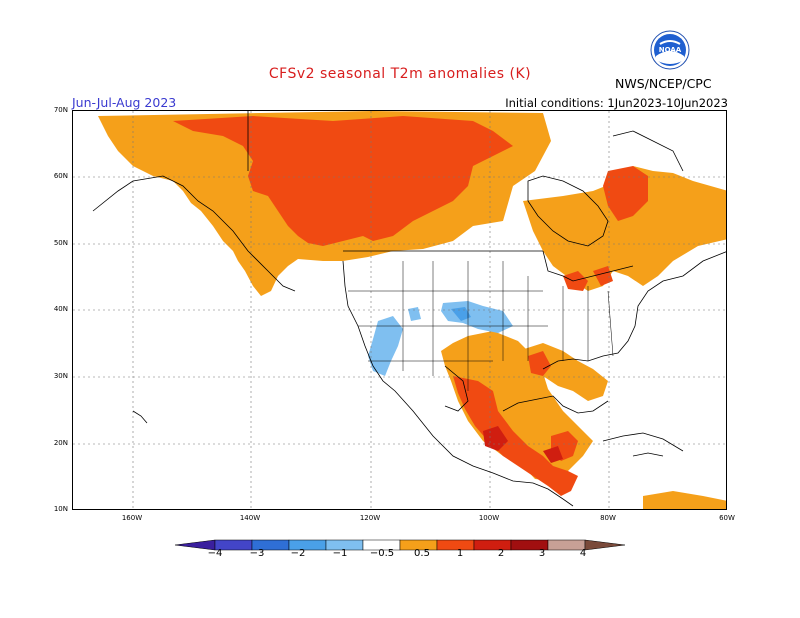 This screenshot has height=618, width=800. Describe the element at coordinates (523, 444) in the screenshot. I see `warm-anomaly-strong` at that location.